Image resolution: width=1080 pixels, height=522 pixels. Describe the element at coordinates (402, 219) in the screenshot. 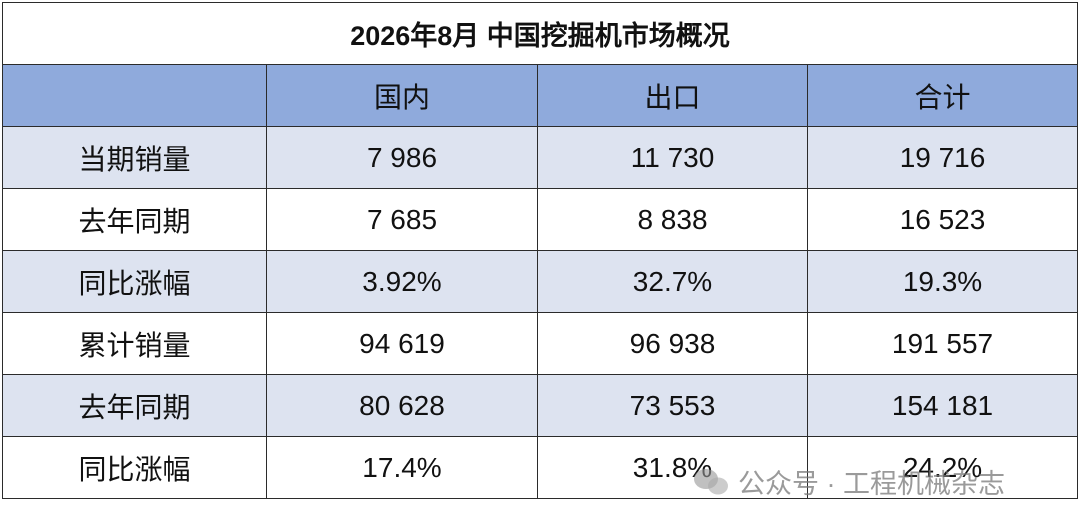

I see `value-cell: 7 685` at that location.